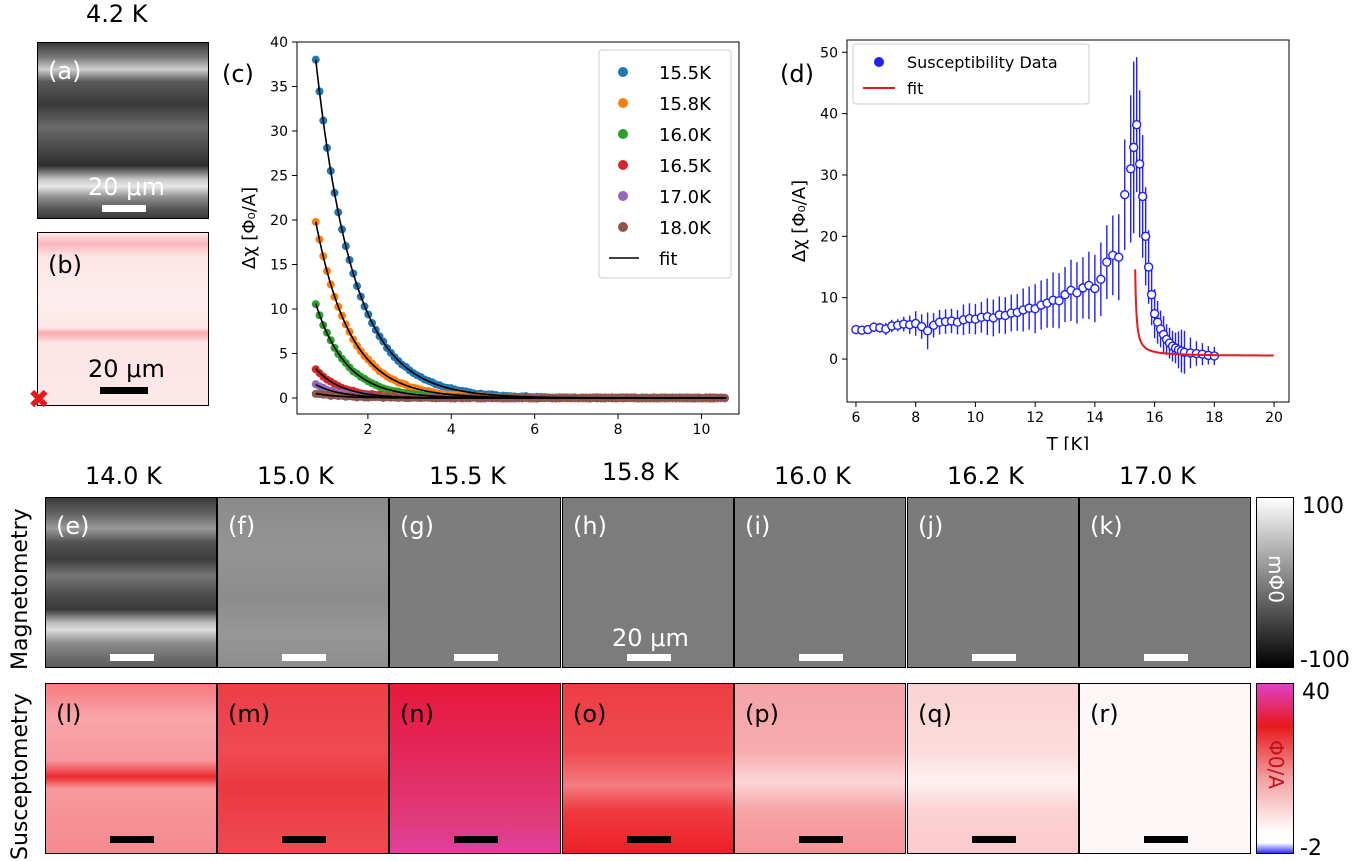 This screenshot has height=861, width=1366. Describe the element at coordinates (685, 73) in the screenshot. I see `legend-label: 15.5K` at that location.